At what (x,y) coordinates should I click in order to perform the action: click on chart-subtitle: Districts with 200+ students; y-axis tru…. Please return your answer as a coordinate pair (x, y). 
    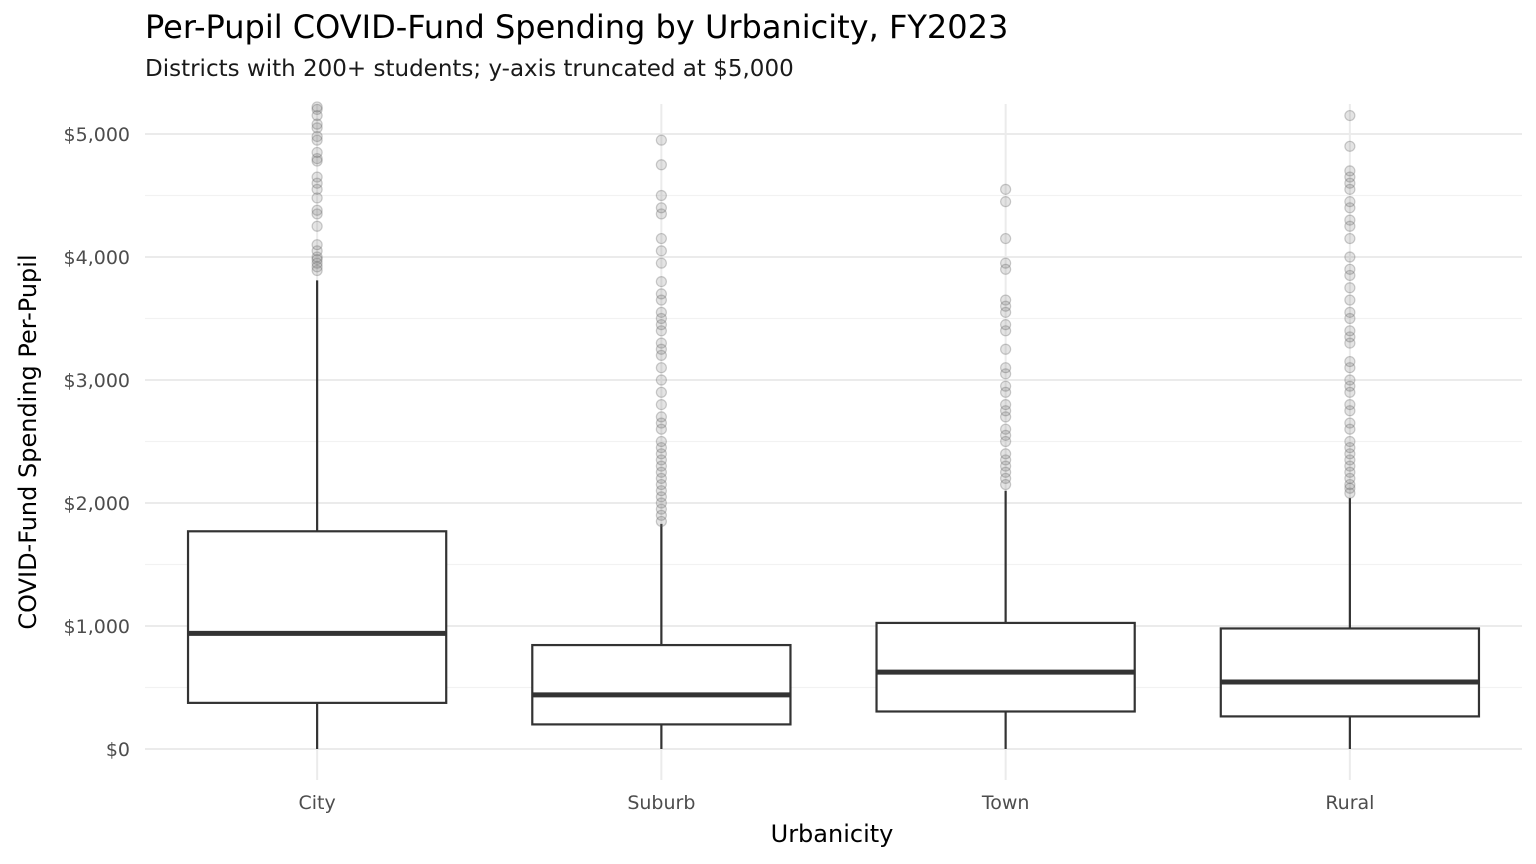
    Looking at the image, I should click on (469, 69).